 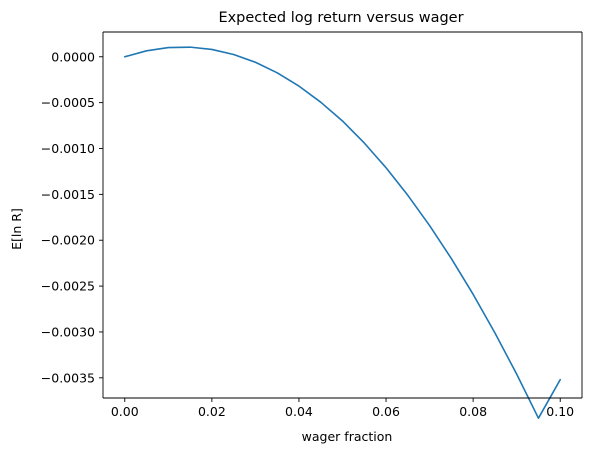 I want to click on y-tick-label: −0.0025, so click(x=68, y=286).